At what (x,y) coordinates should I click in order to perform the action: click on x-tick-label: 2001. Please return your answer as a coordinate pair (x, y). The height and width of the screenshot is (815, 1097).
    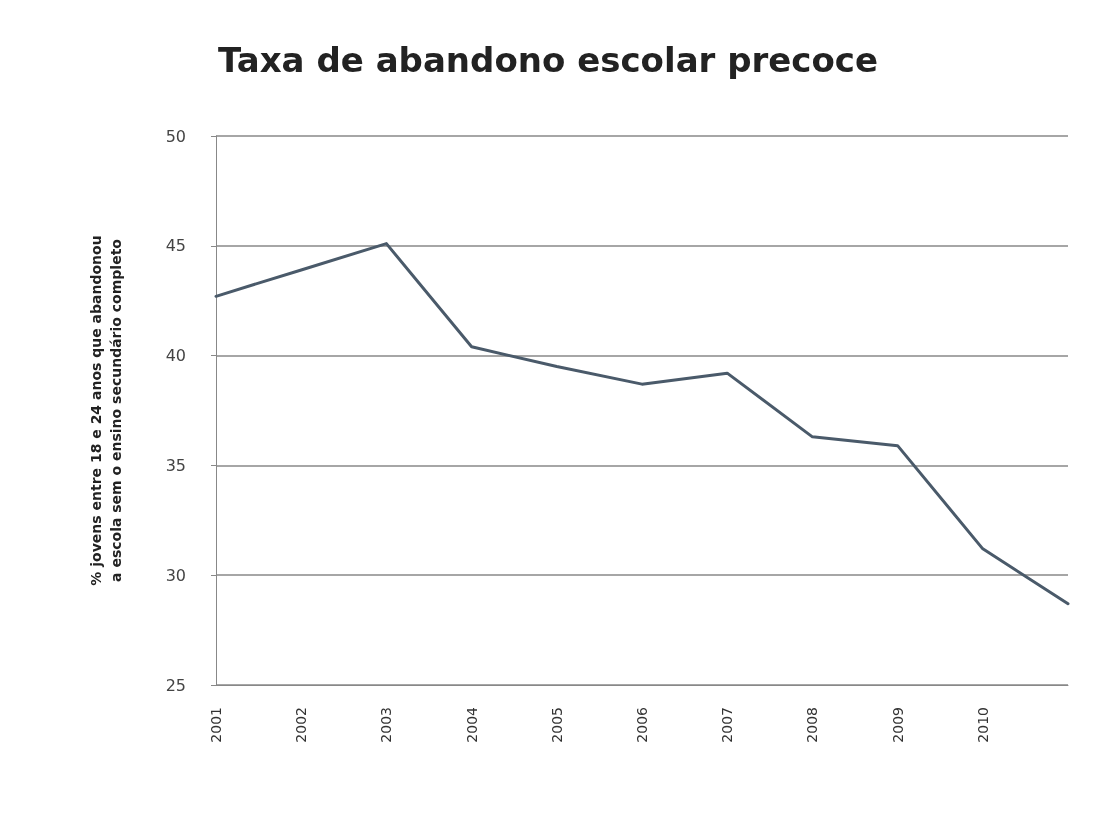
    Looking at the image, I should click on (216, 725).